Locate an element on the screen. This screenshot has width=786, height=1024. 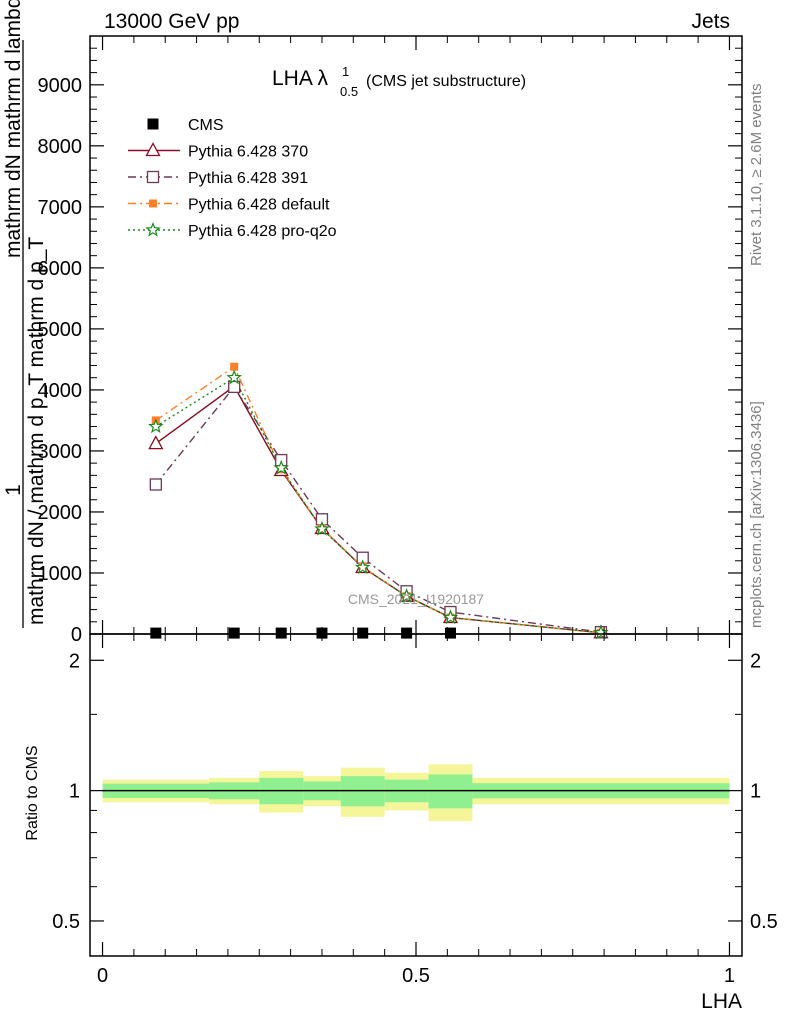
x-tick-label: 0 is located at coordinates (102, 976).